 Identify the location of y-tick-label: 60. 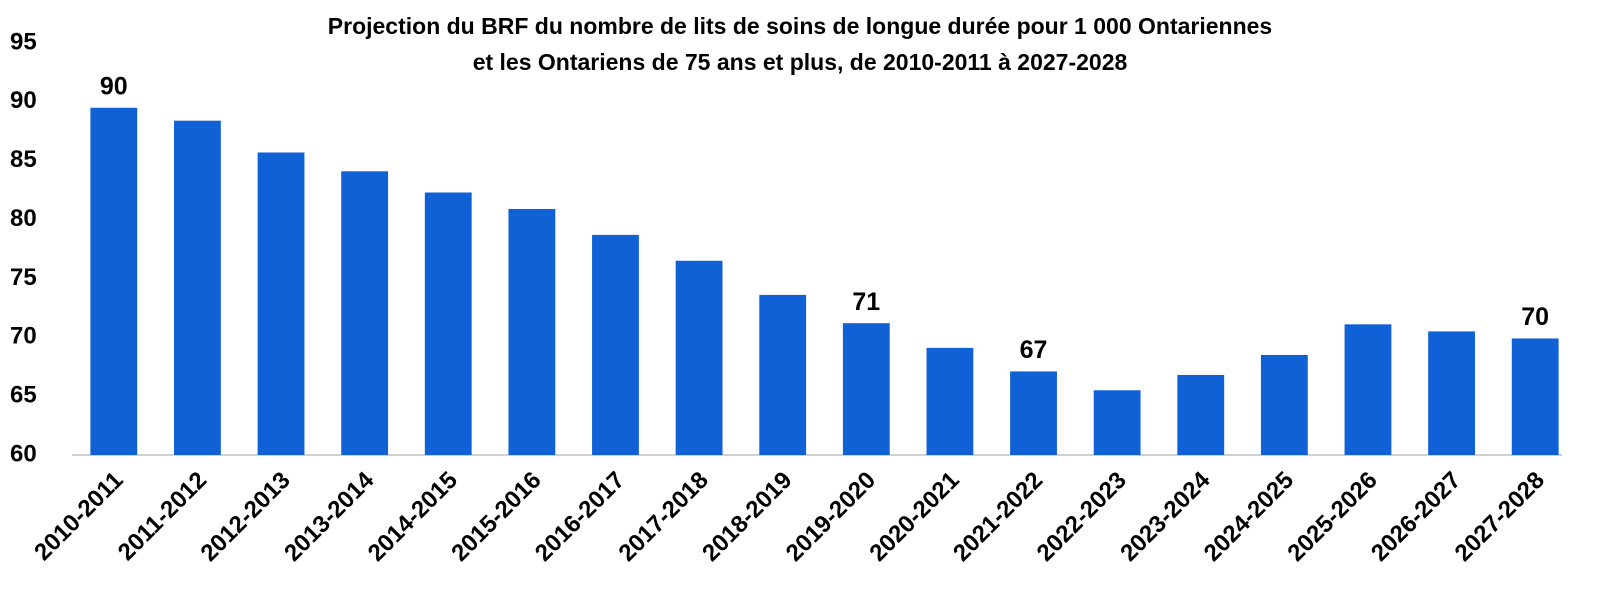
(23, 453).